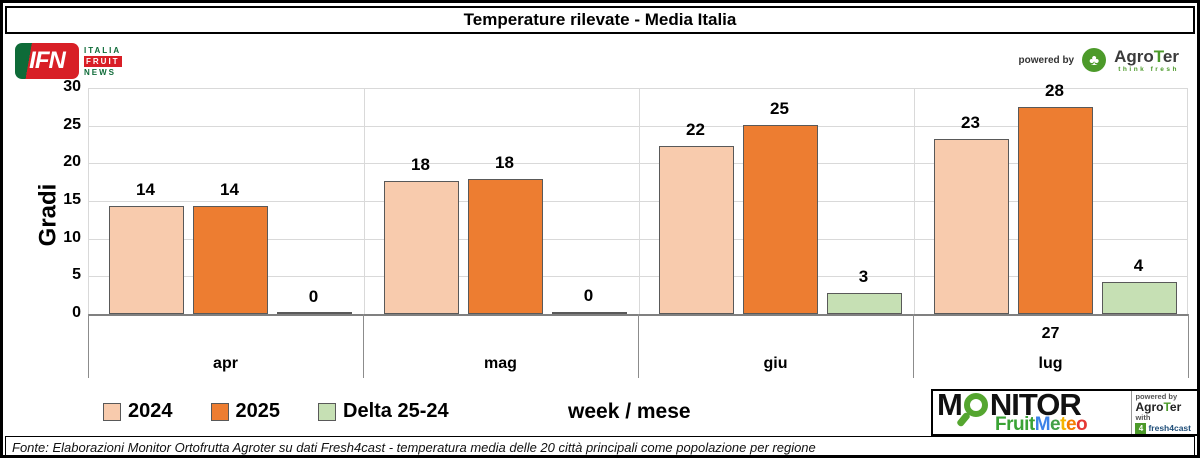 This screenshot has width=1200, height=458. Describe the element at coordinates (589, 313) in the screenshot. I see `bar-delta-25-24-mag` at that location.